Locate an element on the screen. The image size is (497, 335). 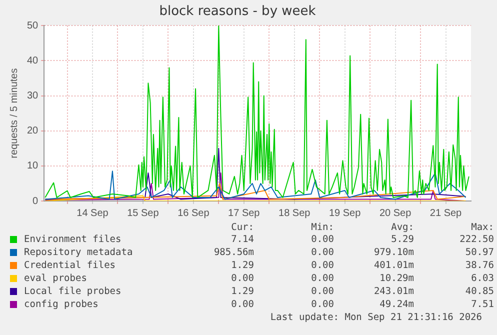
legend-label: Credential files is located at coordinates (70, 266).